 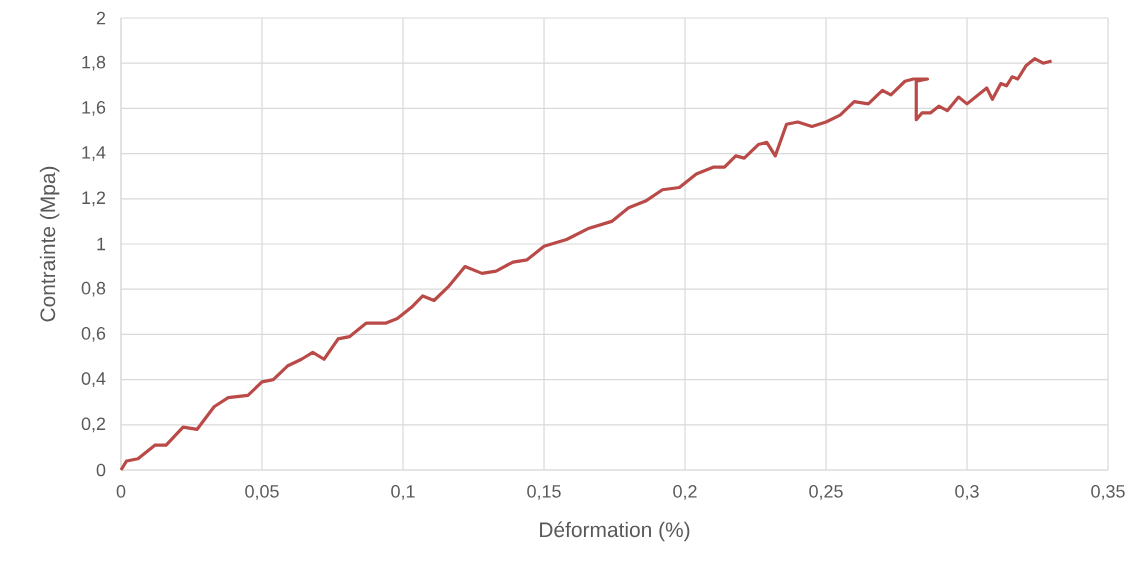 I want to click on y-tick-label: 1,4, so click(x=94, y=153).